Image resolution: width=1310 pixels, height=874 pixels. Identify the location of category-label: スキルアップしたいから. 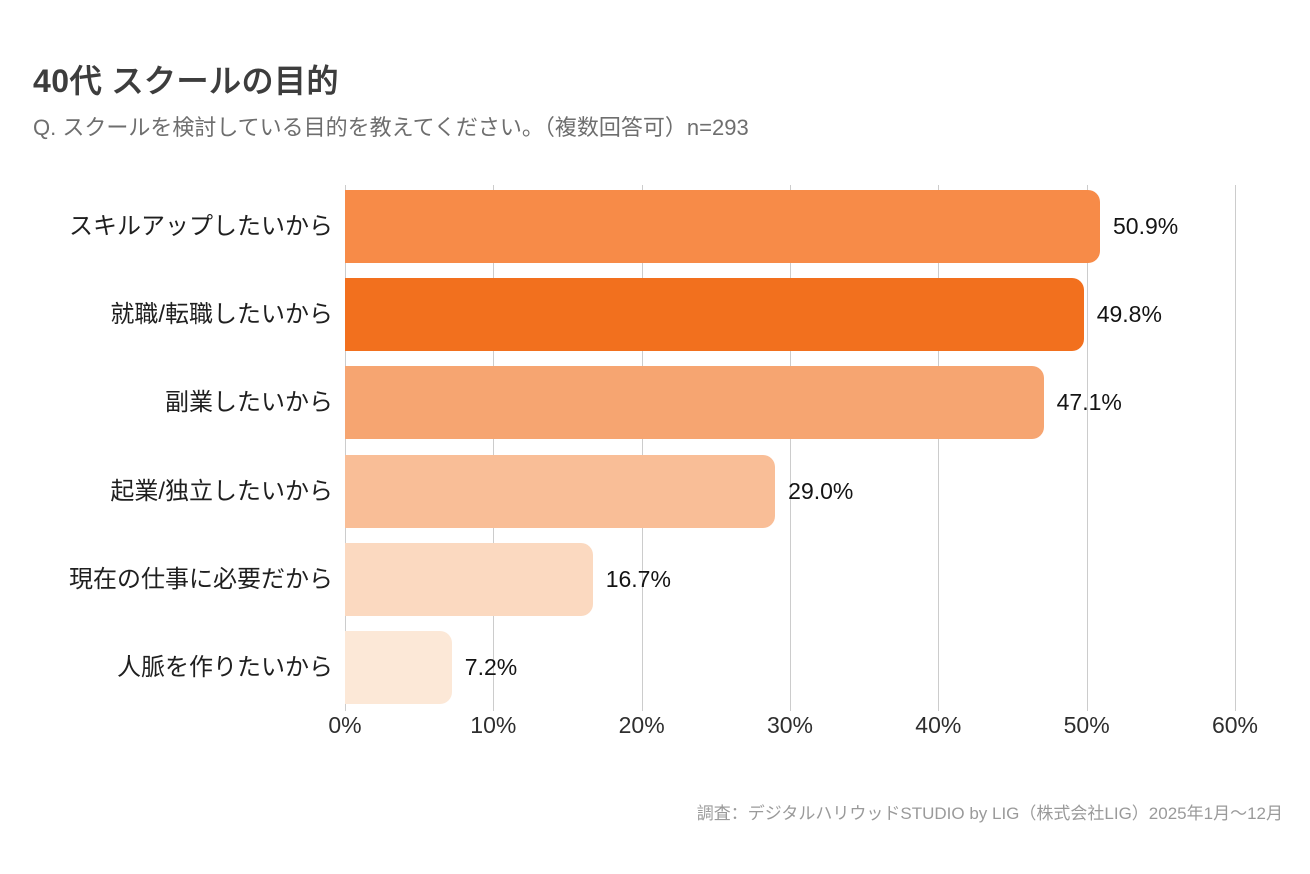
(201, 226).